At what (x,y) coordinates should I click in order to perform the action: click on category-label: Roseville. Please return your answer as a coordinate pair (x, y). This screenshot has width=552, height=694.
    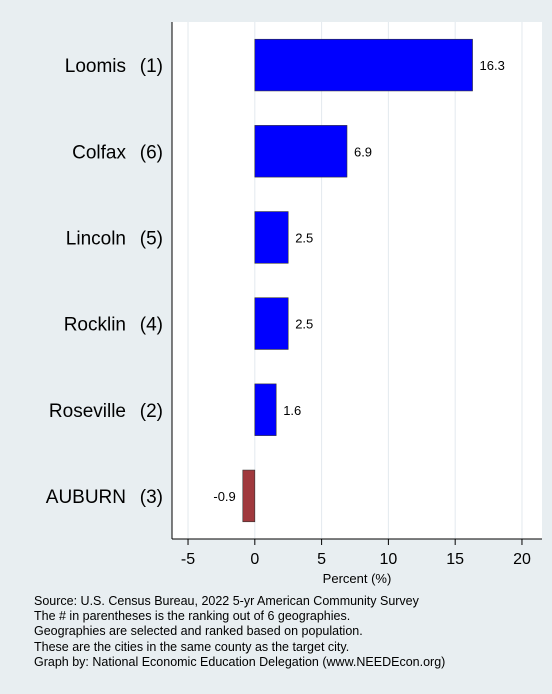
    Looking at the image, I should click on (87, 411).